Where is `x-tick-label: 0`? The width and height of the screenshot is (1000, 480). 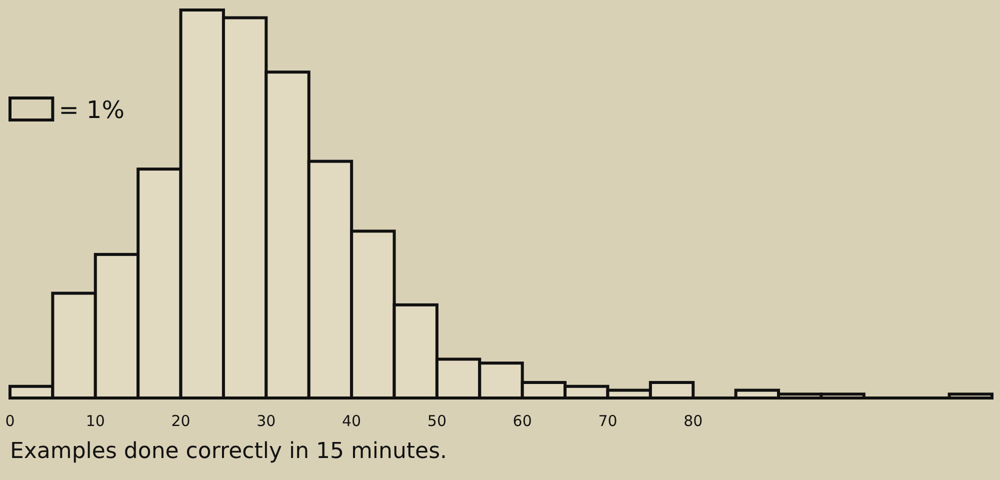 x-tick-label: 0 is located at coordinates (10, 421).